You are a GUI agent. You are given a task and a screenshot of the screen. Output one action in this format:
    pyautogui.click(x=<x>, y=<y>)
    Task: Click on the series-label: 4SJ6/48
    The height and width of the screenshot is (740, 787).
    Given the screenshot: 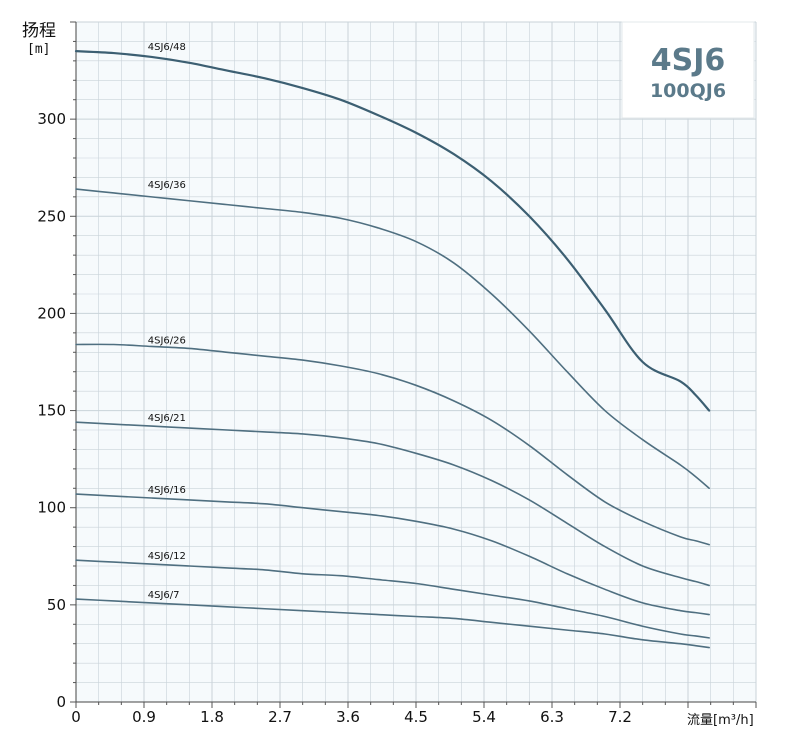 What is the action you would take?
    pyautogui.click(x=167, y=47)
    